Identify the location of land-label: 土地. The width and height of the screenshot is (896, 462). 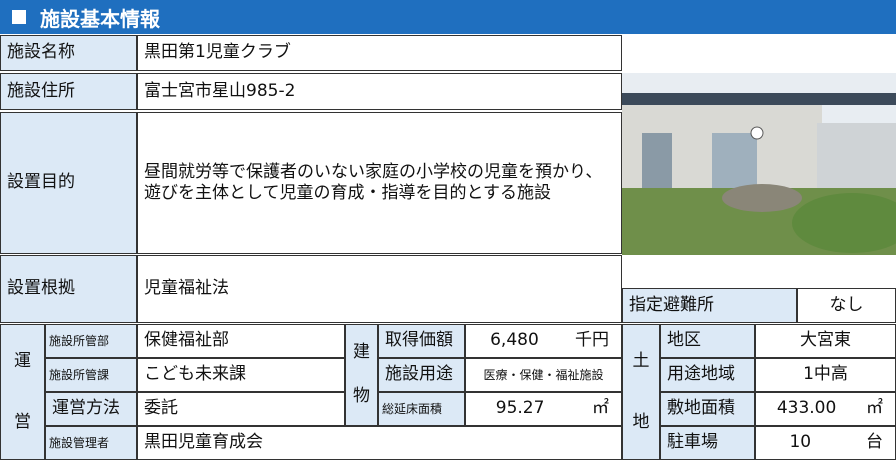
(641, 392).